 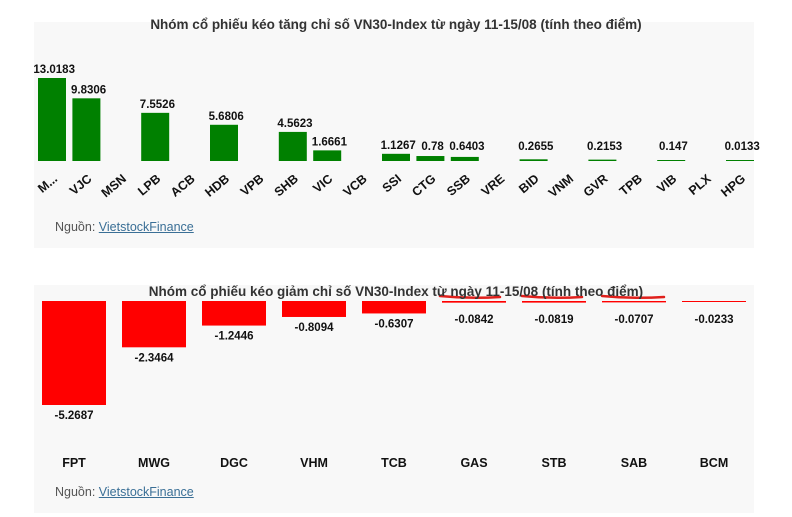 I want to click on bar-SSB, so click(x=464, y=158).